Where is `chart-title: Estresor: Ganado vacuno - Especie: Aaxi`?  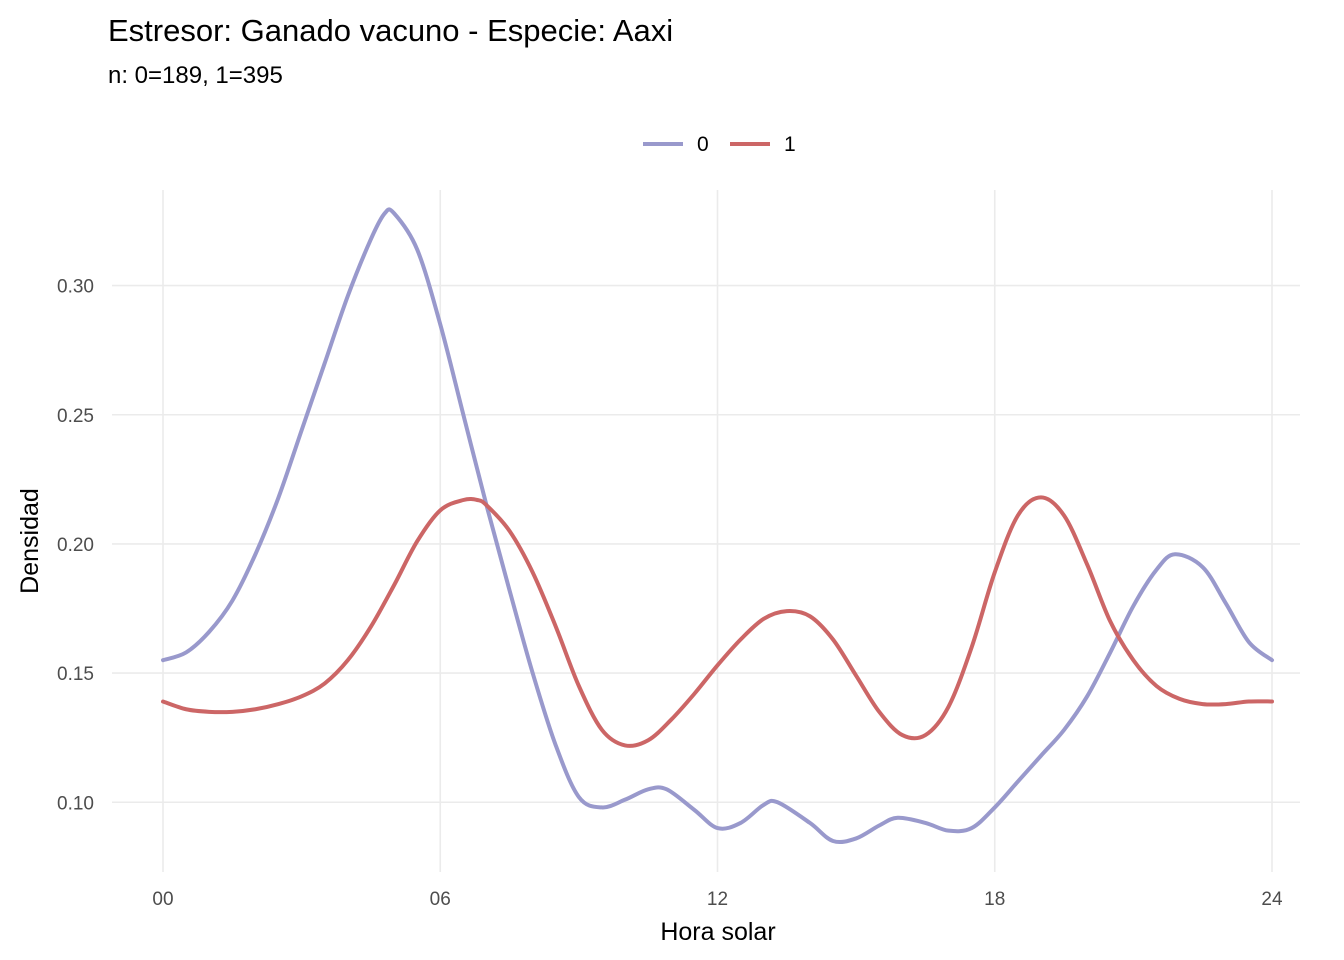 chart-title: Estresor: Ganado vacuno - Especie: Aaxi is located at coordinates (390, 30).